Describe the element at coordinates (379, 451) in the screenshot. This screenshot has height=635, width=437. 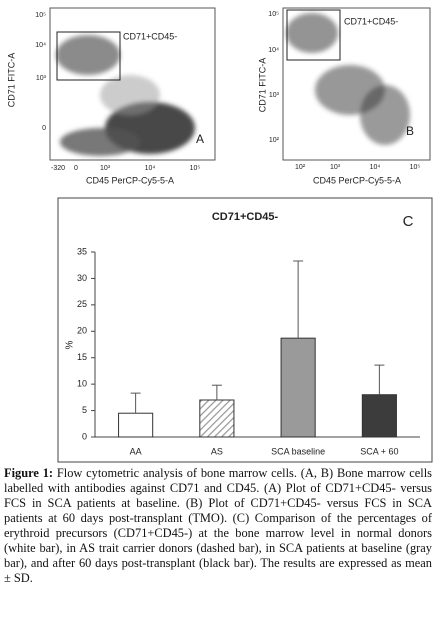
I see `x-tick-label: SCA + 60` at that location.